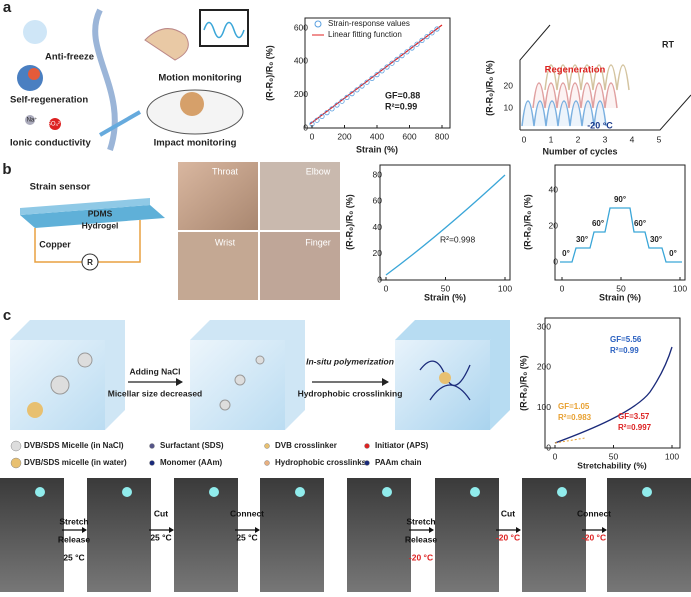  What do you see at coordinates (673, 253) in the screenshot?
I see `annotation: 0°` at bounding box center [673, 253].